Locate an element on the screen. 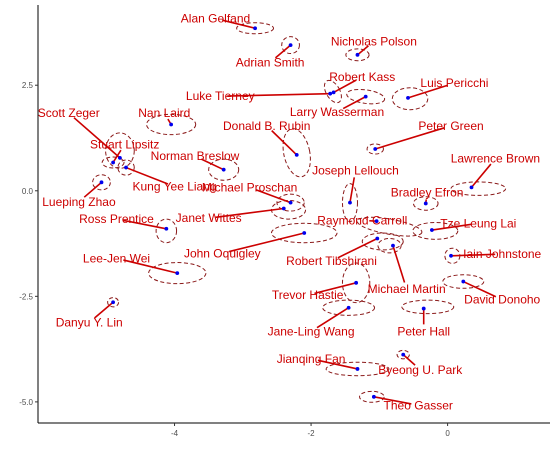 Image resolution: width=556 pixels, height=453 pixels. point-label: David Donoho is located at coordinates (502, 300).